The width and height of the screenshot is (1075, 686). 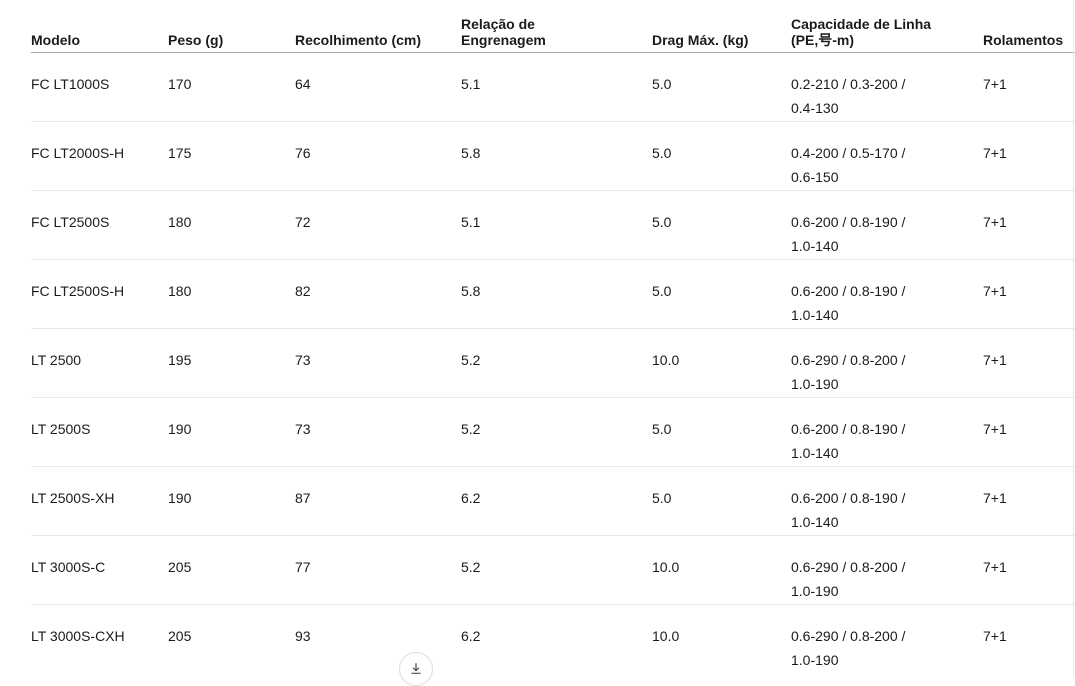 I want to click on column-header-capacidade-linha: Capacidade de Linha (PE,号-m), so click(x=861, y=32).